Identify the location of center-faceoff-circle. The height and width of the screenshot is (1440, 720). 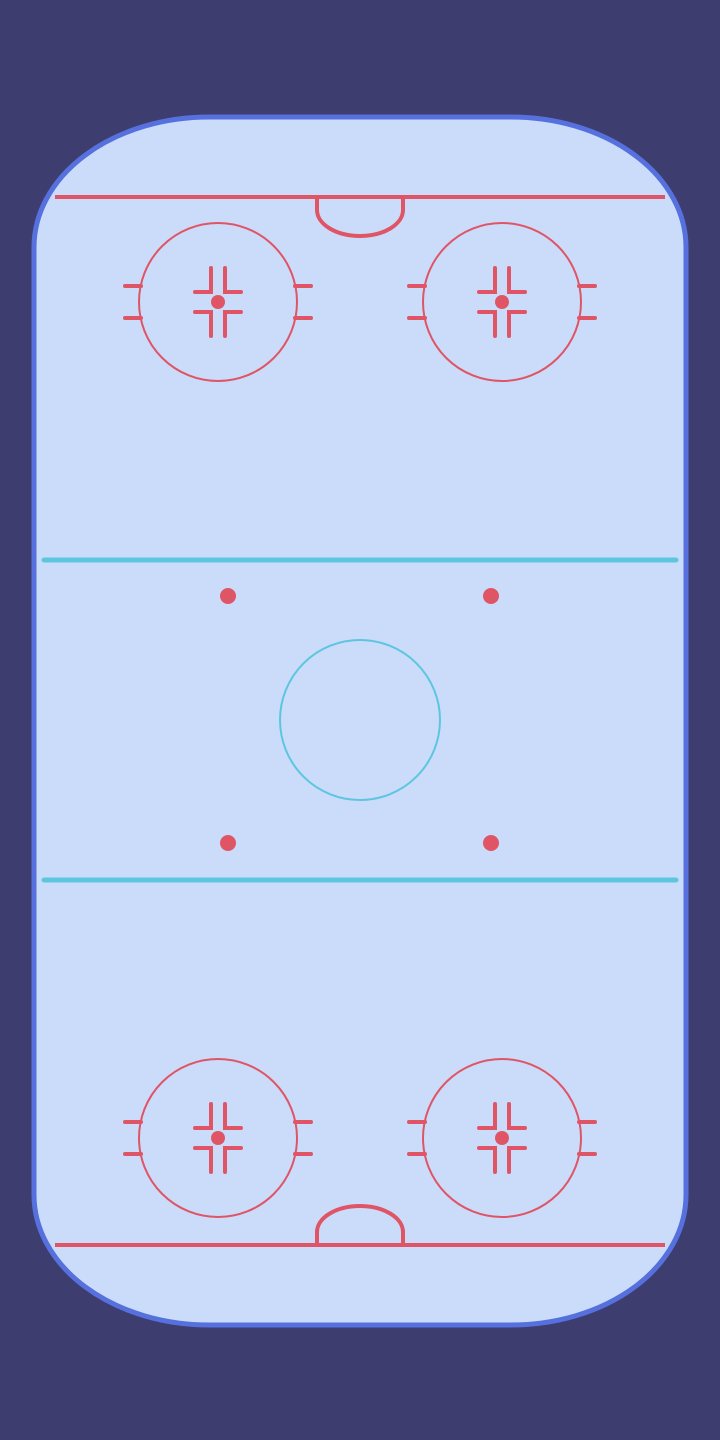
(360, 720).